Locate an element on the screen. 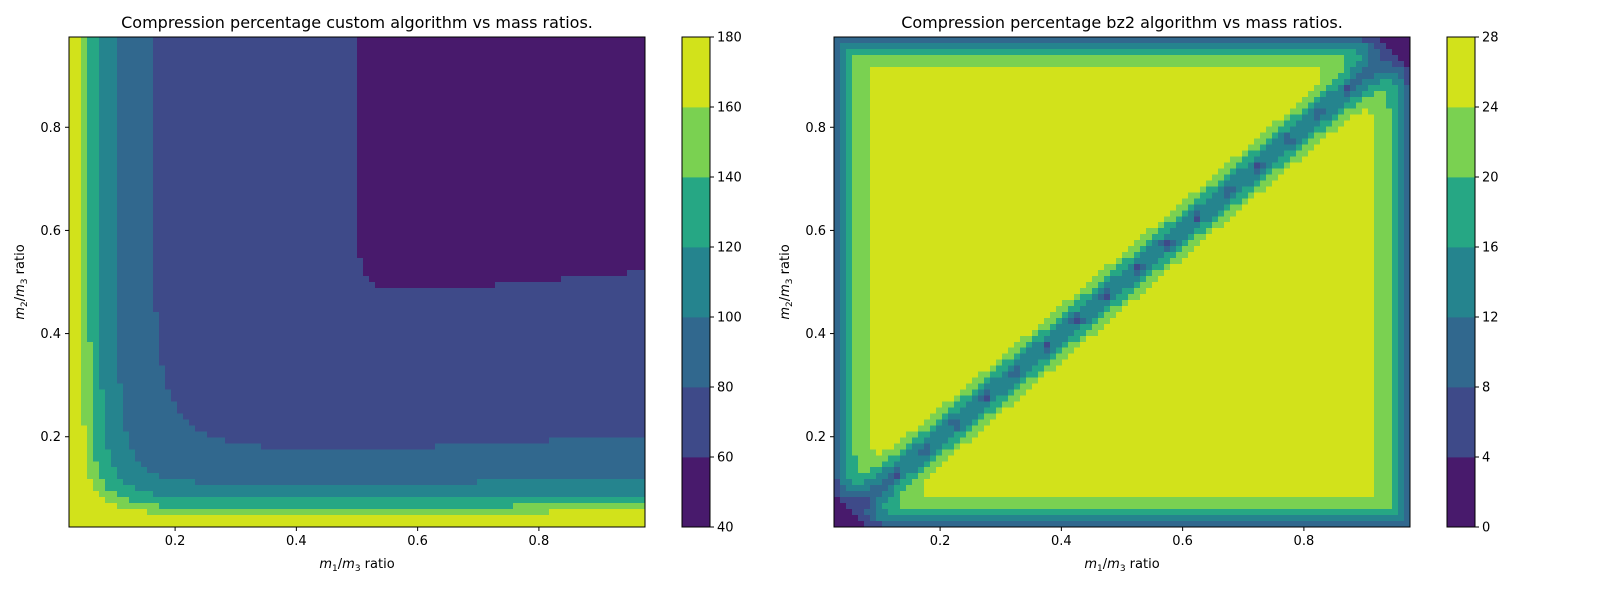 This screenshot has height=600, width=1600. colorbar-tick-label: 140 is located at coordinates (729, 178).